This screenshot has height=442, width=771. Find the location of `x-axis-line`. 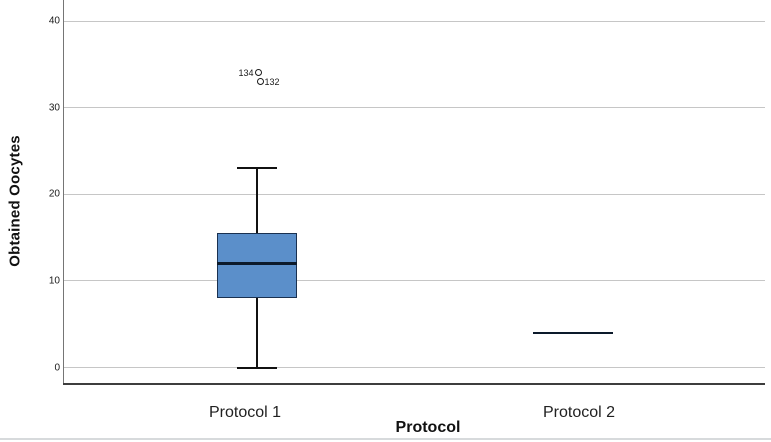

x-axis-line is located at coordinates (414, 384).